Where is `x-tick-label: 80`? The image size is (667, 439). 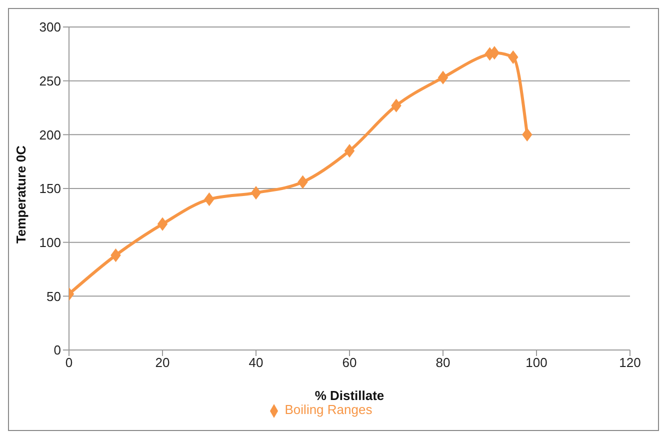
x-tick-label: 80 is located at coordinates (443, 362).